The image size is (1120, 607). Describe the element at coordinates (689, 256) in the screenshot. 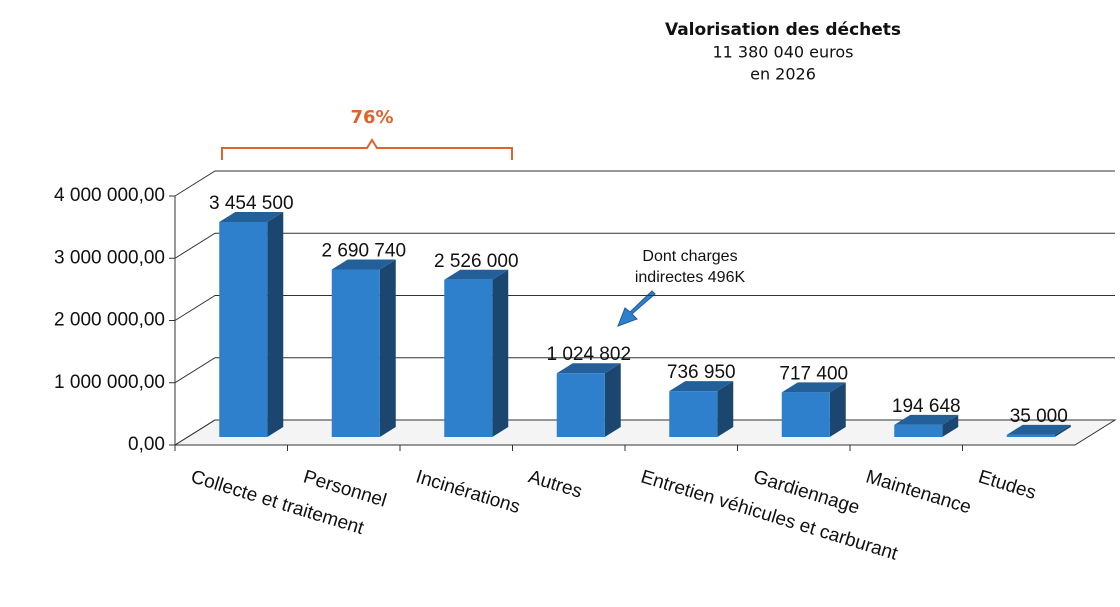

I see `callout-text: Dont charges` at that location.